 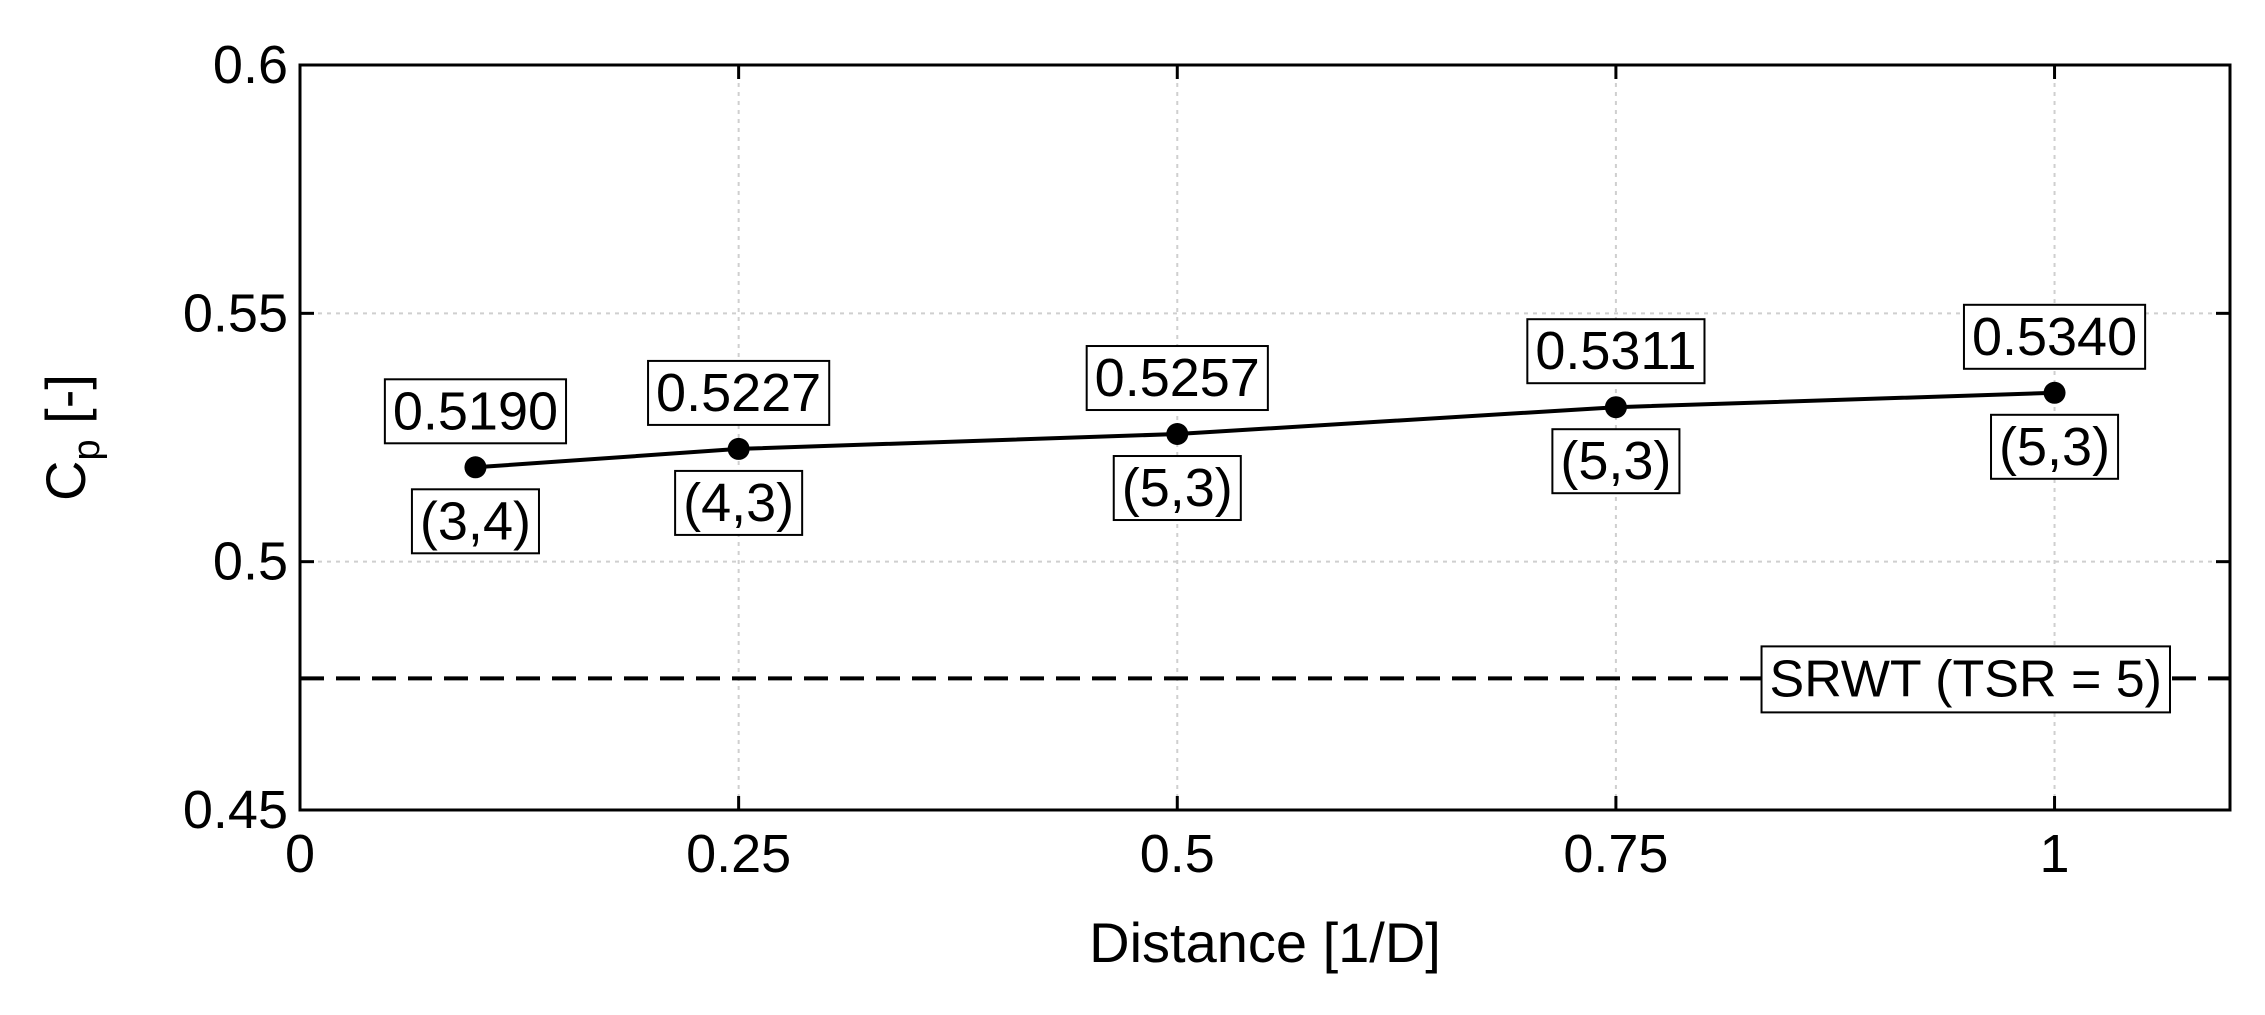 I want to click on value-label: 0.5227, so click(x=738, y=393).